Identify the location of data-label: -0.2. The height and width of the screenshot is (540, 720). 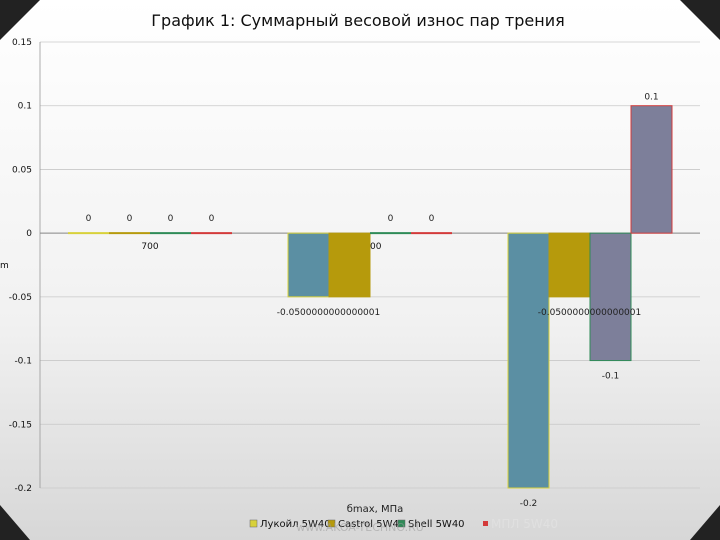
(529, 504).